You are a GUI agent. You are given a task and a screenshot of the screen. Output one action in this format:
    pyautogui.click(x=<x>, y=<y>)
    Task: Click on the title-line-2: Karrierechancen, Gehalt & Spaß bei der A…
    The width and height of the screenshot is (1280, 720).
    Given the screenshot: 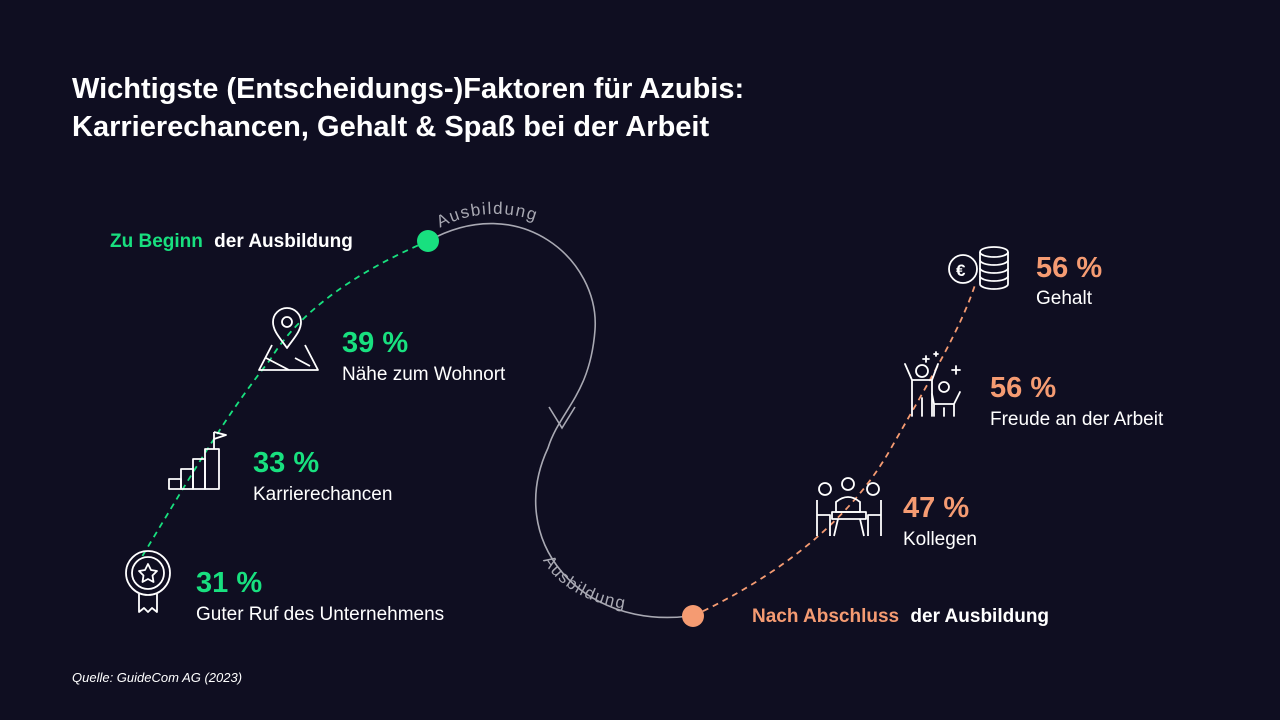 What is the action you would take?
    pyautogui.click(x=391, y=127)
    